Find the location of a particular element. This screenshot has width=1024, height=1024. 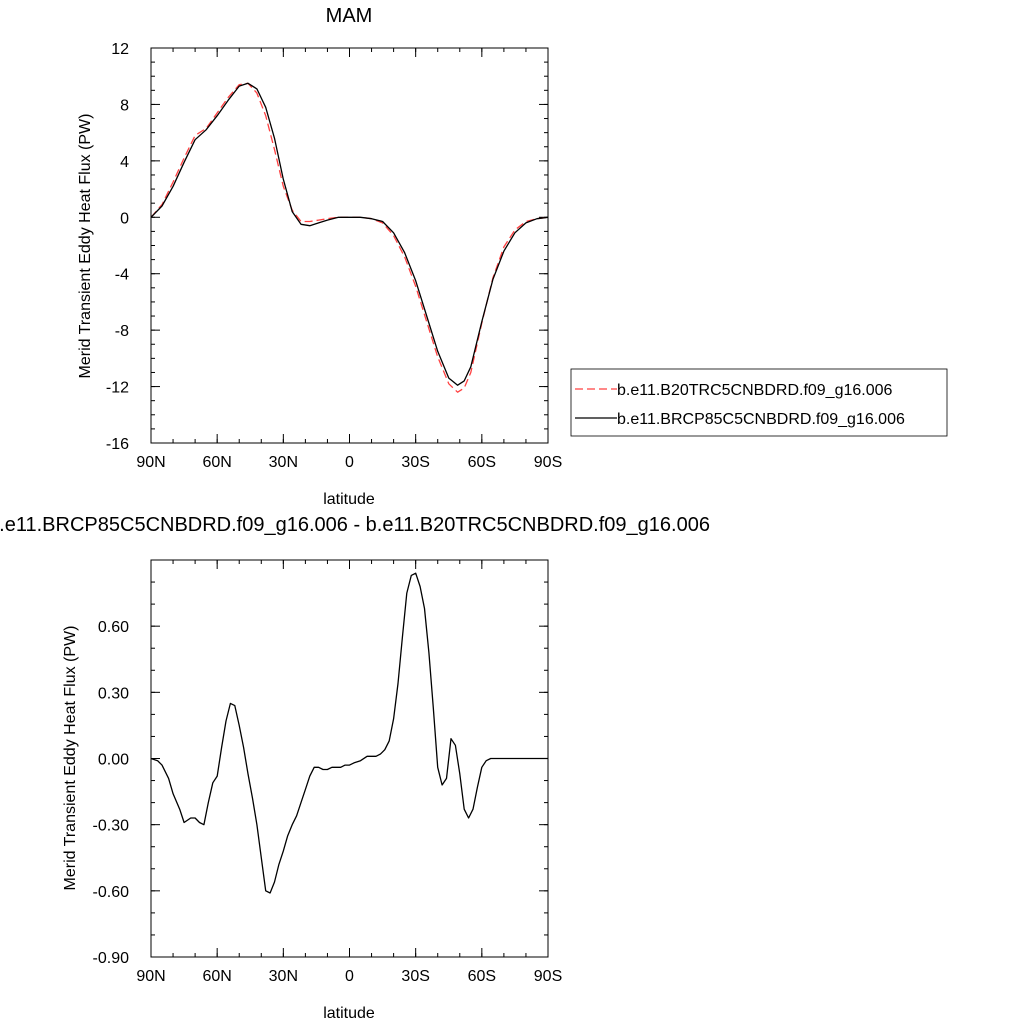

top-x-axis-label: latitude is located at coordinates (349, 499).